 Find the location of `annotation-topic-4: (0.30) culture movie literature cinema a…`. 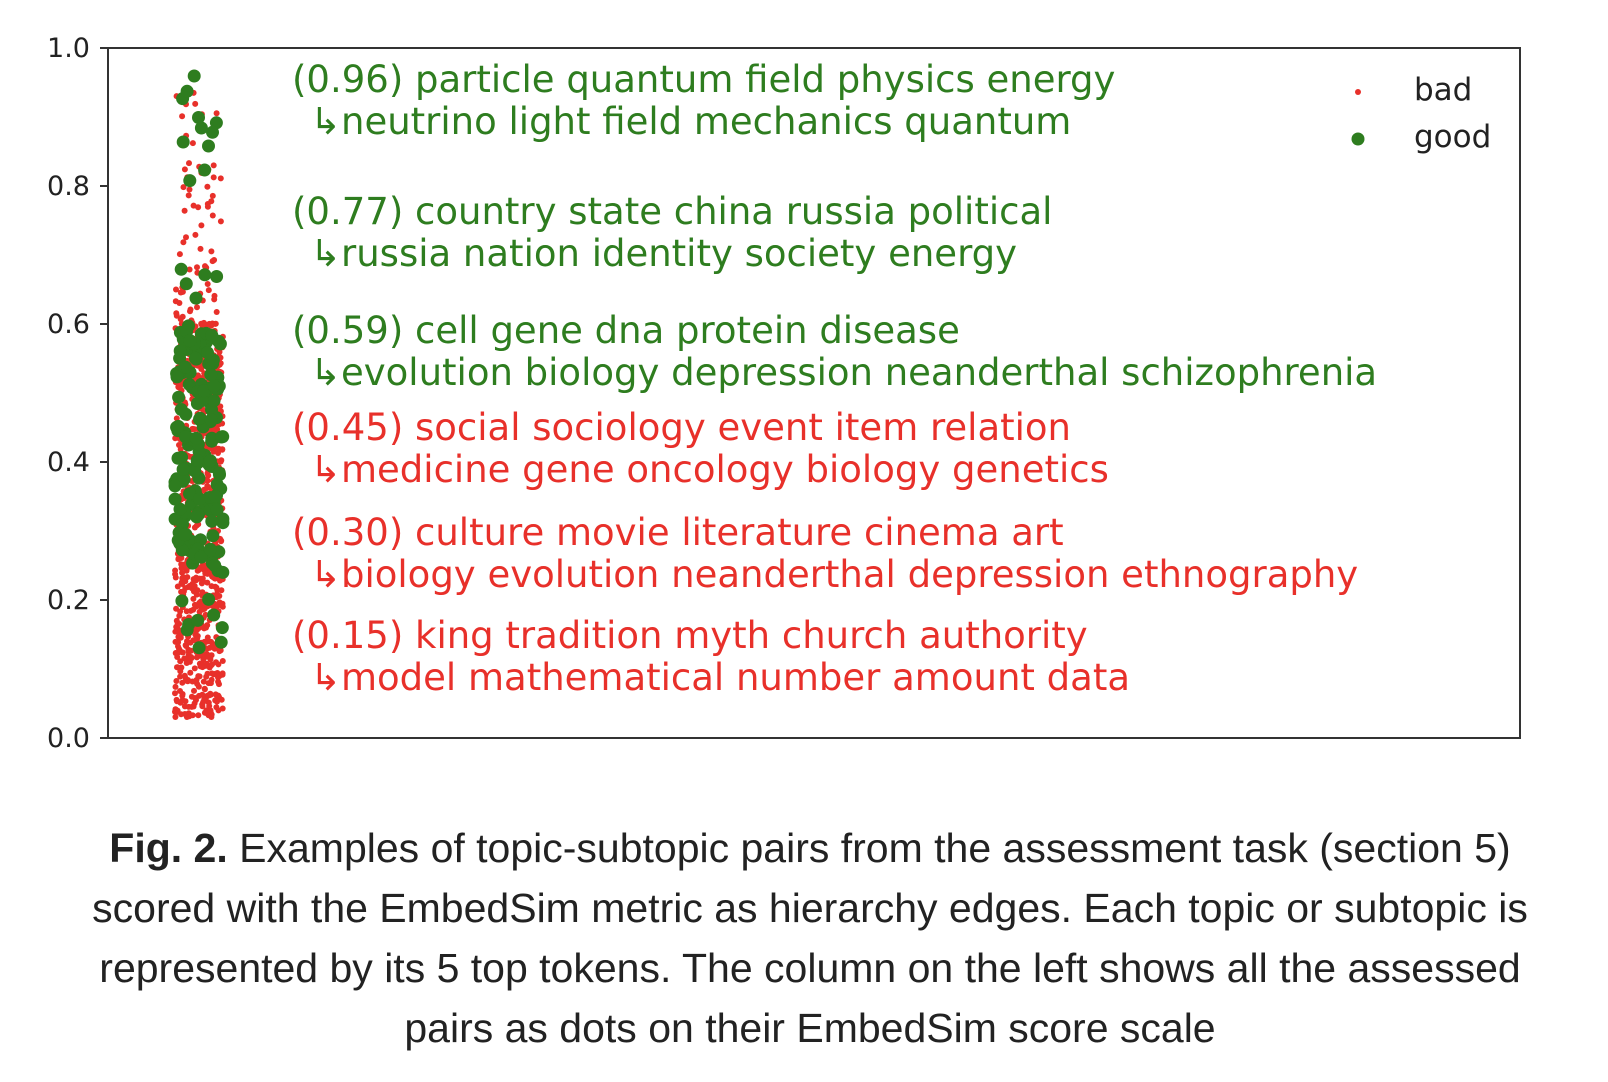

annotation-topic-4: (0.30) culture movie literature cinema a… is located at coordinates (678, 532).